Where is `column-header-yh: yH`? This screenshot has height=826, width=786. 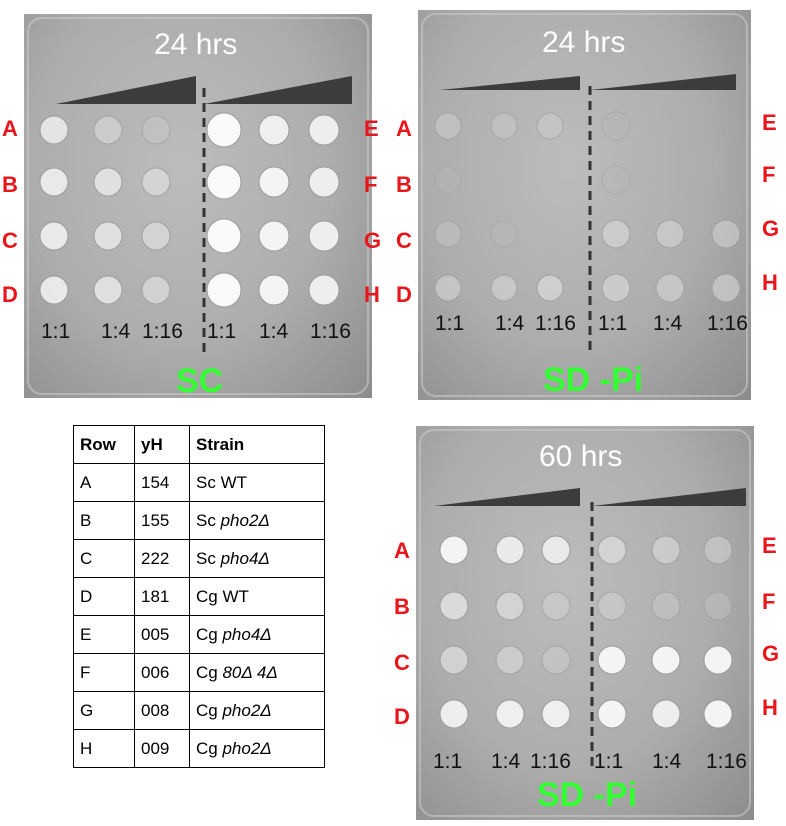
column-header-yh: yH is located at coordinates (162, 444).